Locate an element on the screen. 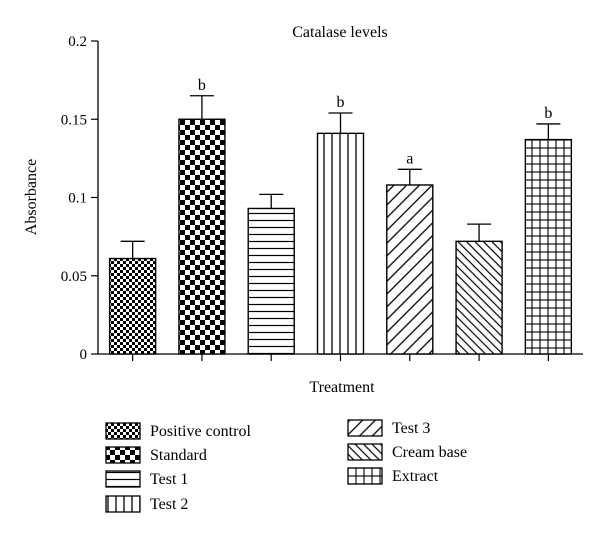 This screenshot has width=600, height=539. y-tick-label: 0.2 is located at coordinates (77, 42).